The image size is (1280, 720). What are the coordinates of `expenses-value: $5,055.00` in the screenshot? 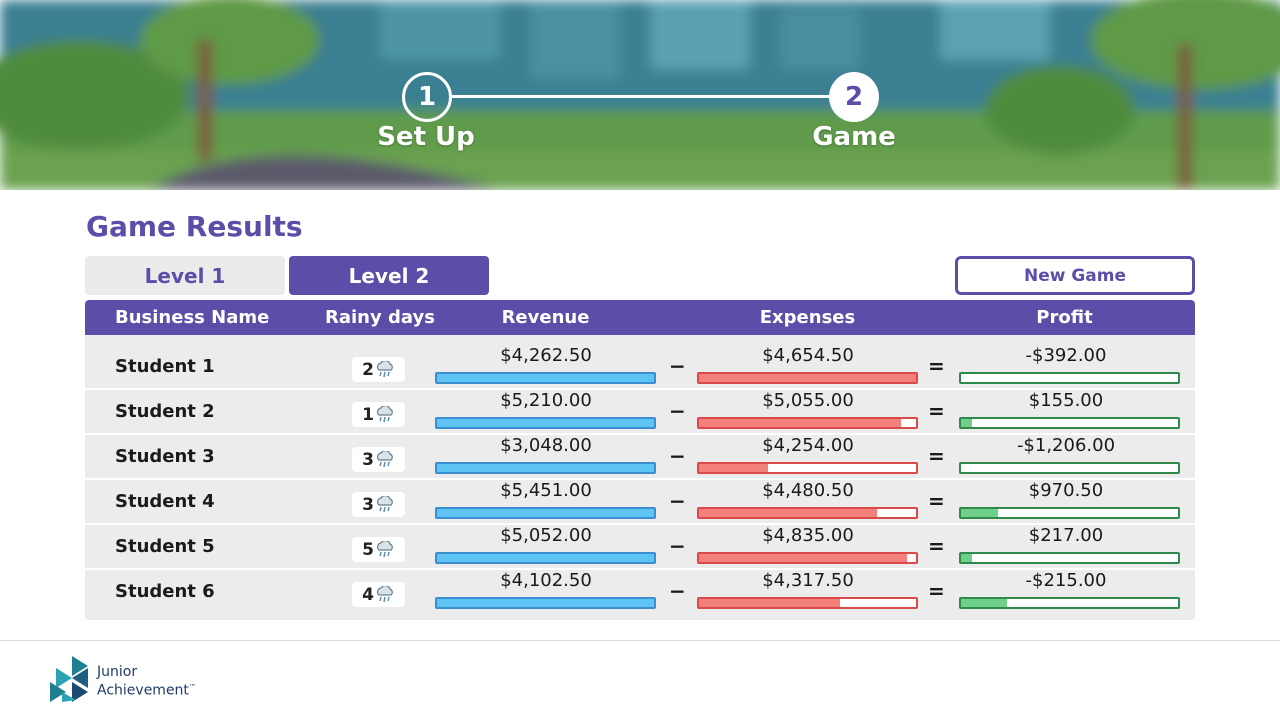 It's located at (808, 400).